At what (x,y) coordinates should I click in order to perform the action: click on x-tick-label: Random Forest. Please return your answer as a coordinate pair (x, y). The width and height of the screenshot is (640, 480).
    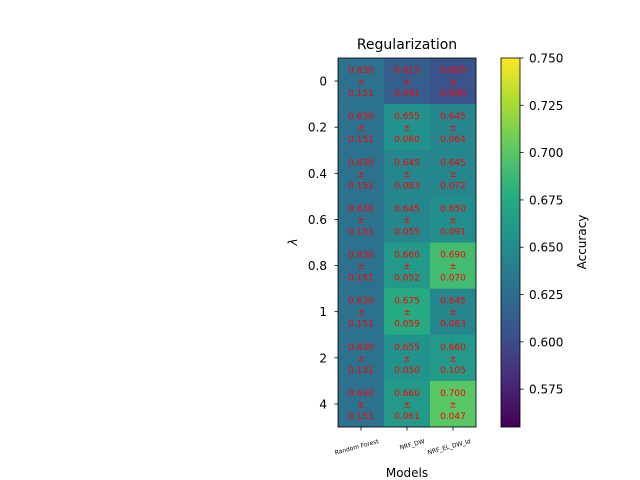
    Looking at the image, I should click on (357, 447).